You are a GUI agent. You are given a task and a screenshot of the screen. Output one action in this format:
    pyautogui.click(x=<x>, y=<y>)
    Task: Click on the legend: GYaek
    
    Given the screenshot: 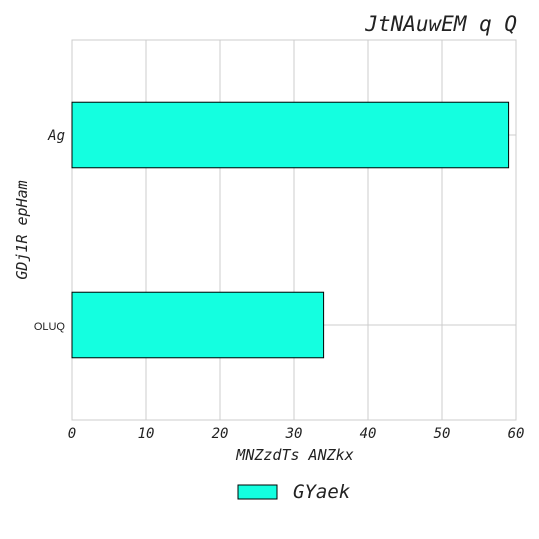 What is the action you would take?
    pyautogui.click(x=294, y=492)
    